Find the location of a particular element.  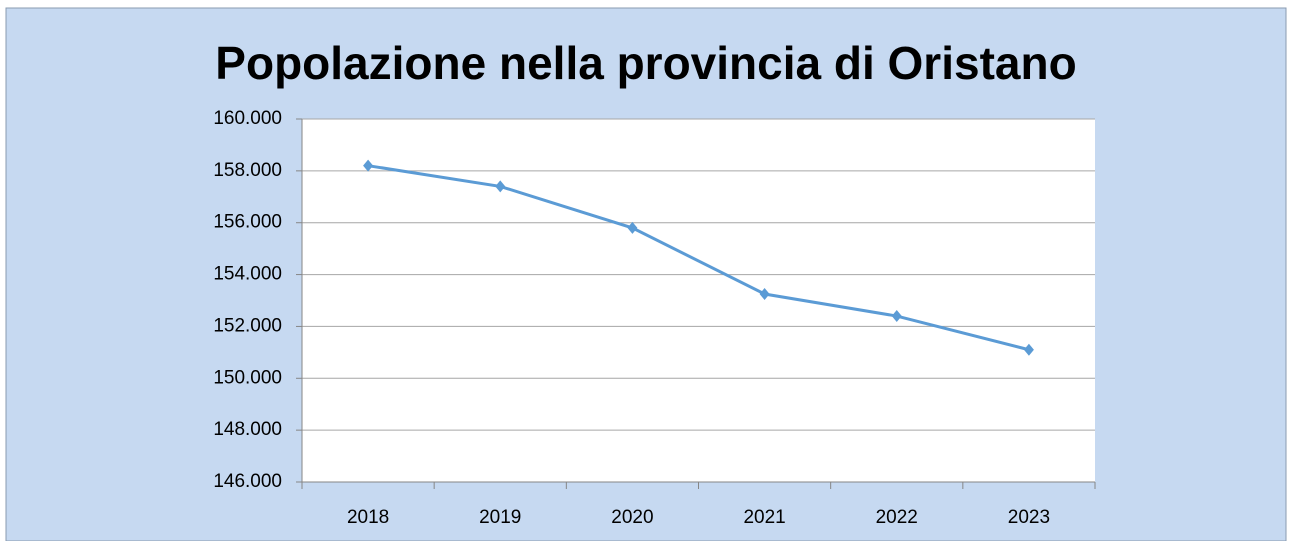

x-tick-label: 2018 is located at coordinates (368, 517).